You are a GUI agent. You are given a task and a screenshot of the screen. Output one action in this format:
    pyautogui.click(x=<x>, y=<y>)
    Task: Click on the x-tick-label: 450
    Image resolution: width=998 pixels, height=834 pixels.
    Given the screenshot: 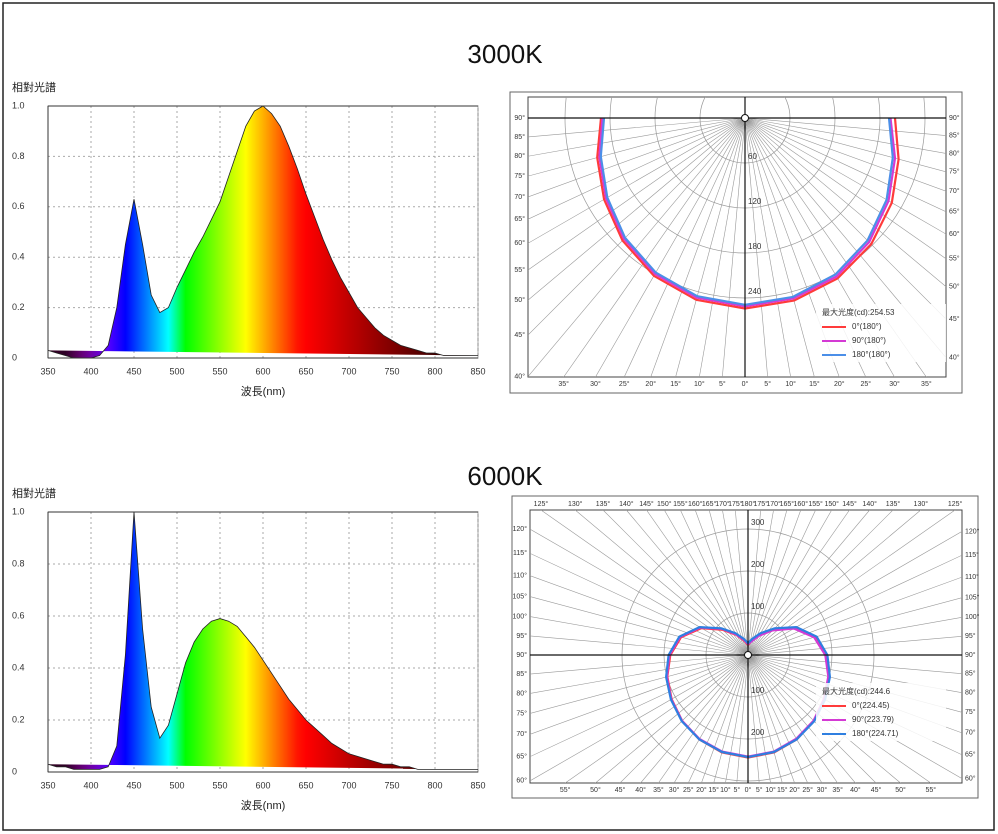 What is the action you would take?
    pyautogui.click(x=133, y=785)
    